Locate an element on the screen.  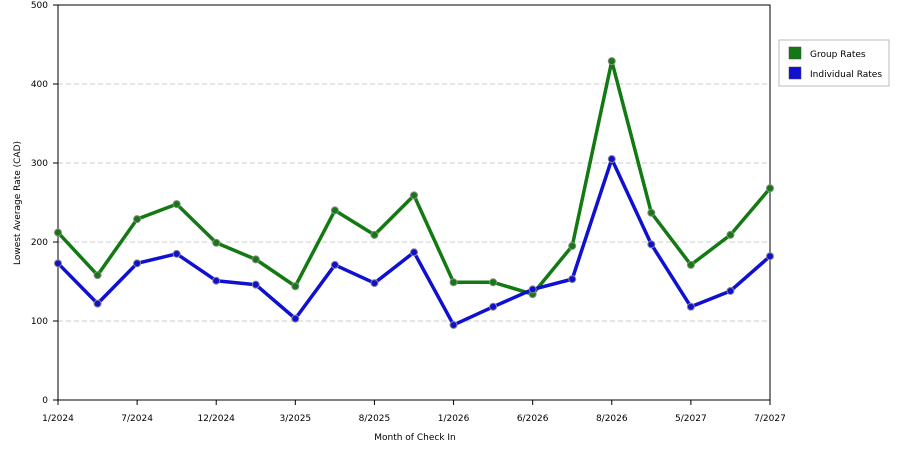
legend-label: Group Rates is located at coordinates (838, 55).